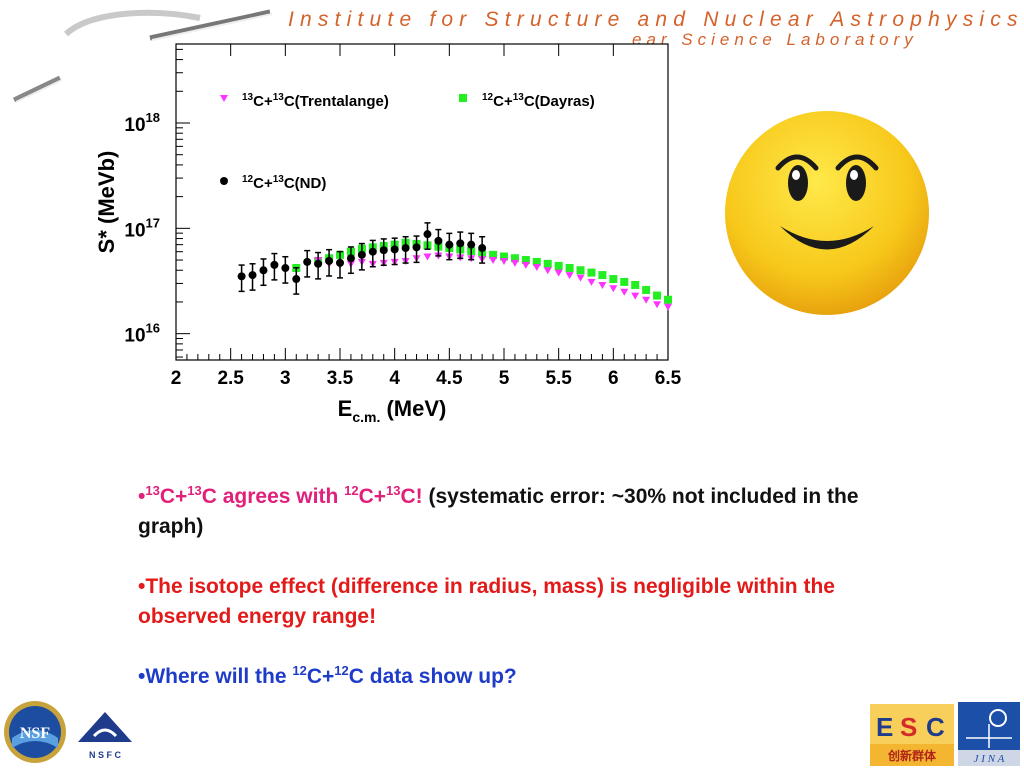 This screenshot has width=1024, height=768. Describe the element at coordinates (176, 378) in the screenshot. I see `x-tick-label: 2` at that location.